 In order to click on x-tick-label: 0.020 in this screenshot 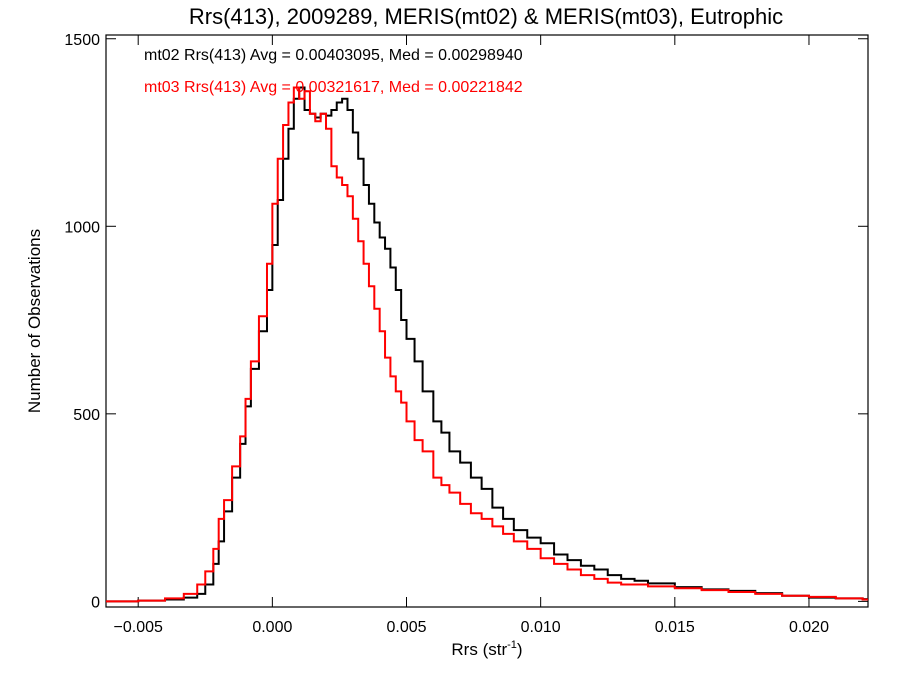, I will do `click(809, 627)`.